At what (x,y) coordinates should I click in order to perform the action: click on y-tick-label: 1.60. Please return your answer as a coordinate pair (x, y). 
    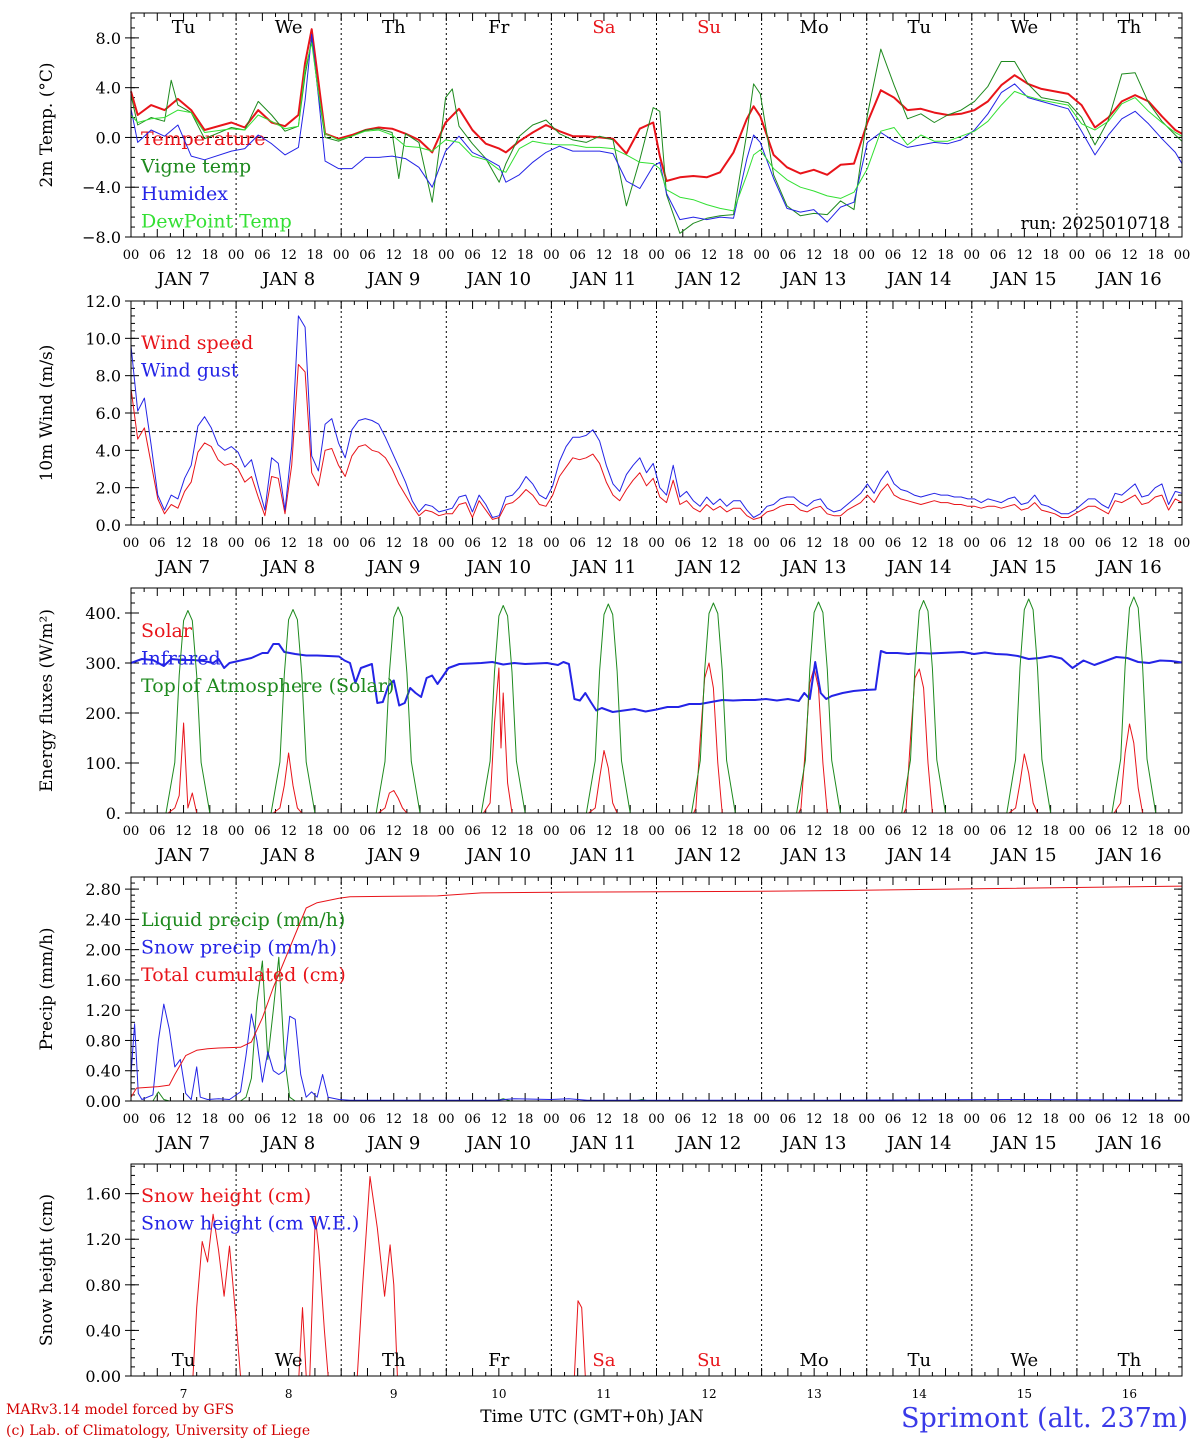
    Looking at the image, I should click on (103, 980).